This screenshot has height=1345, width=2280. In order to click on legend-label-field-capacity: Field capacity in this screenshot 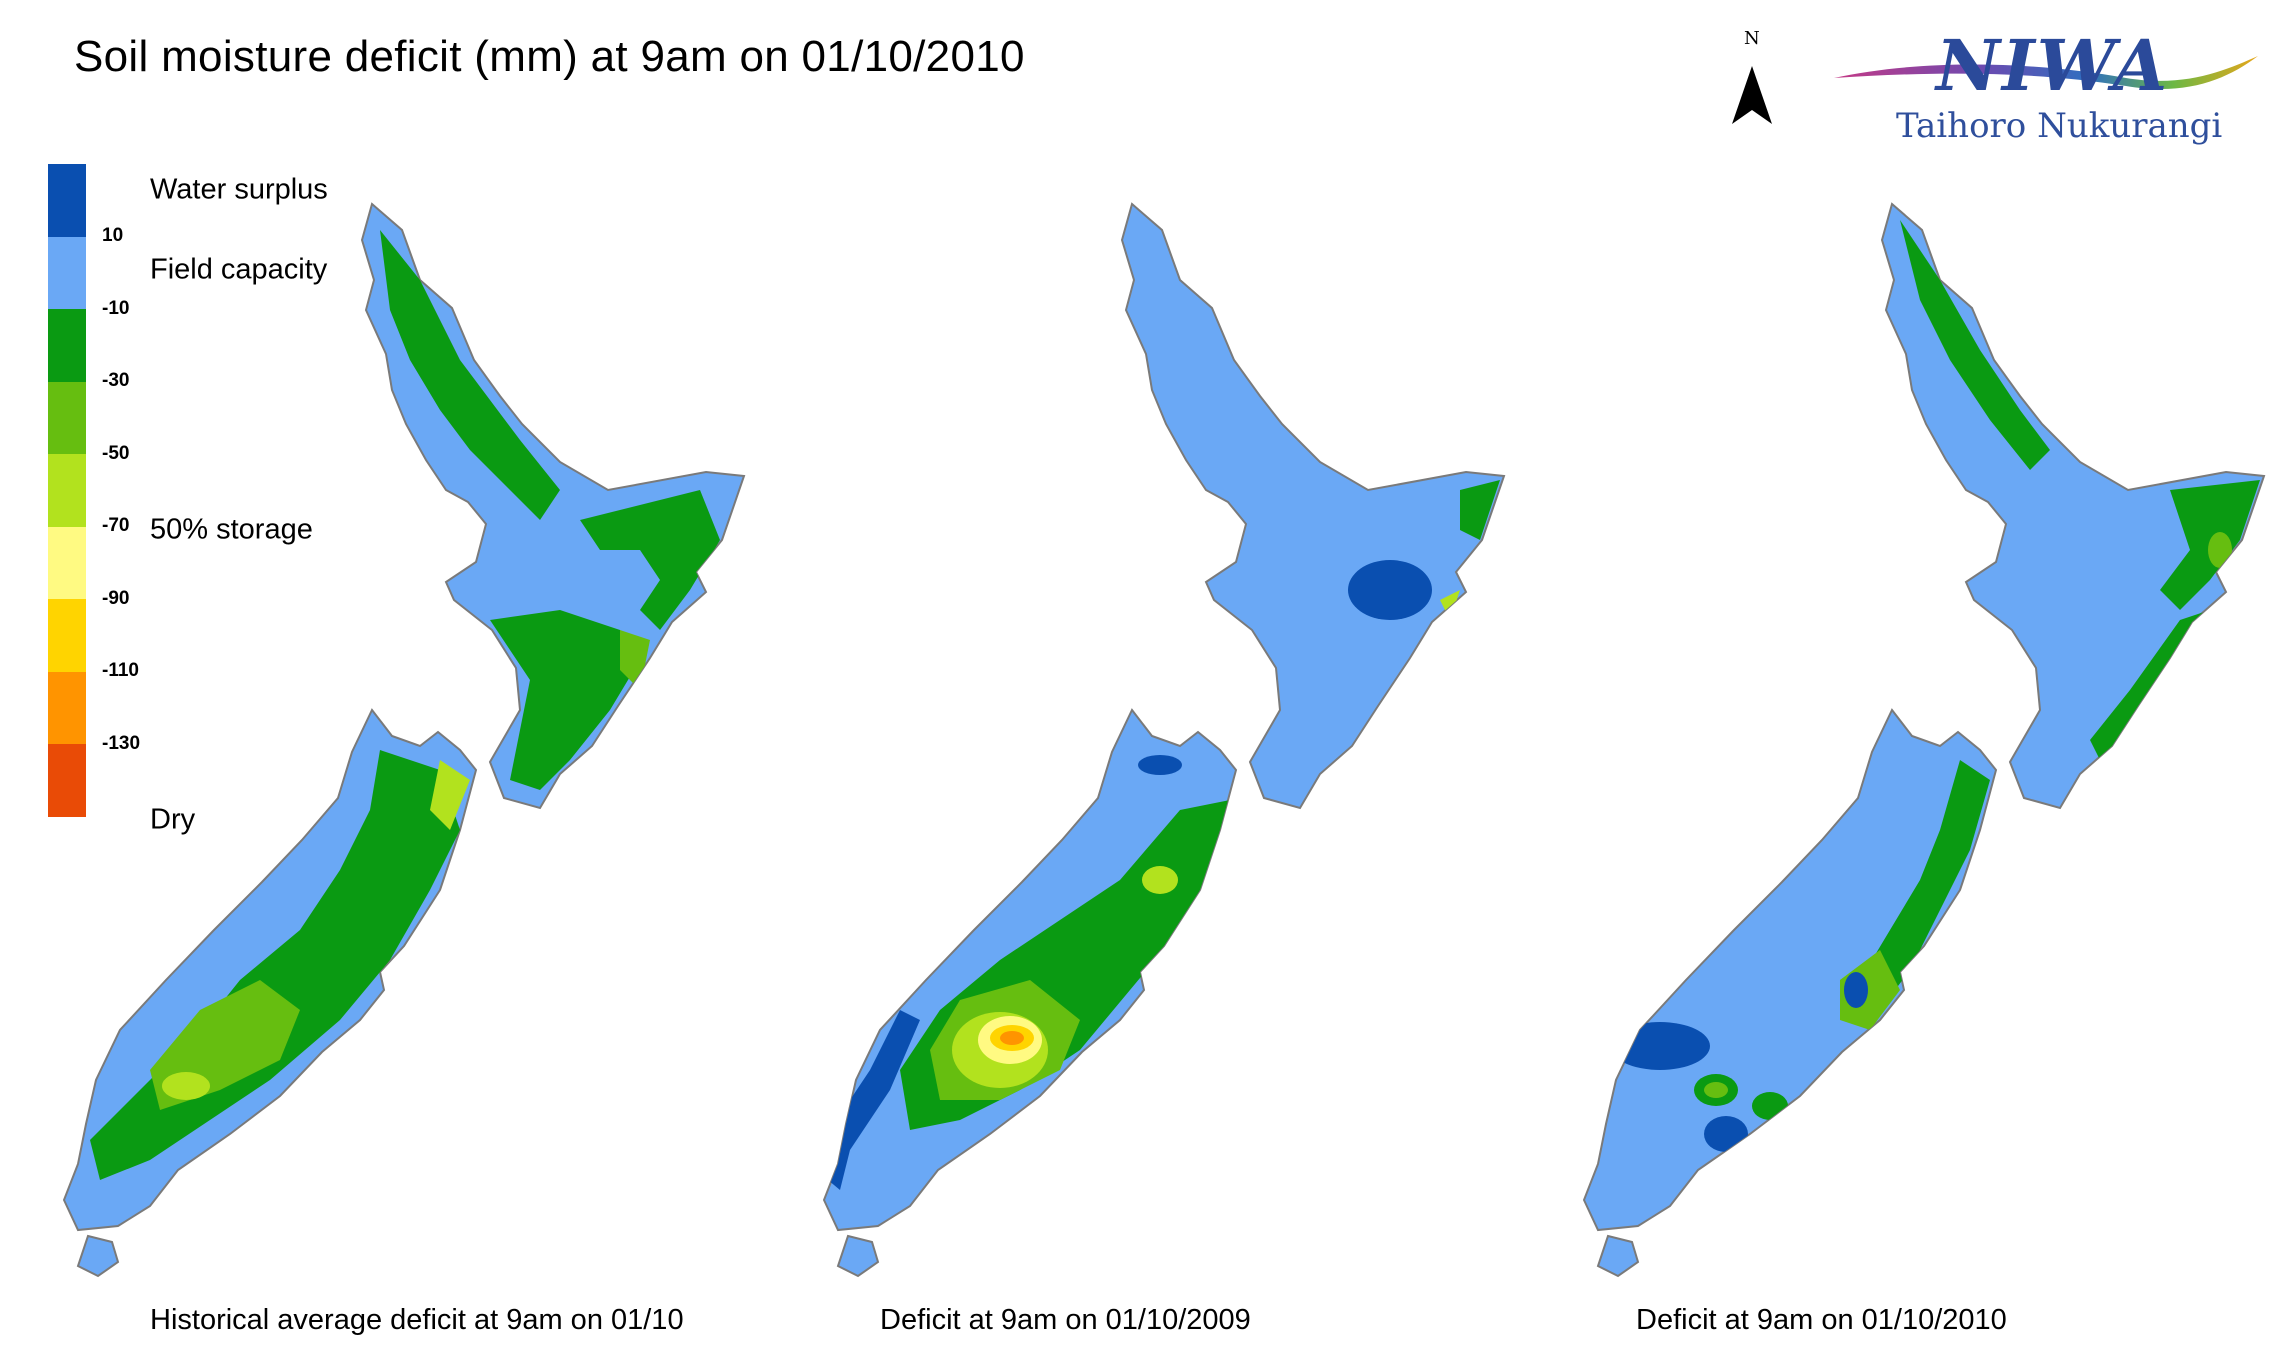, I will do `click(239, 269)`.